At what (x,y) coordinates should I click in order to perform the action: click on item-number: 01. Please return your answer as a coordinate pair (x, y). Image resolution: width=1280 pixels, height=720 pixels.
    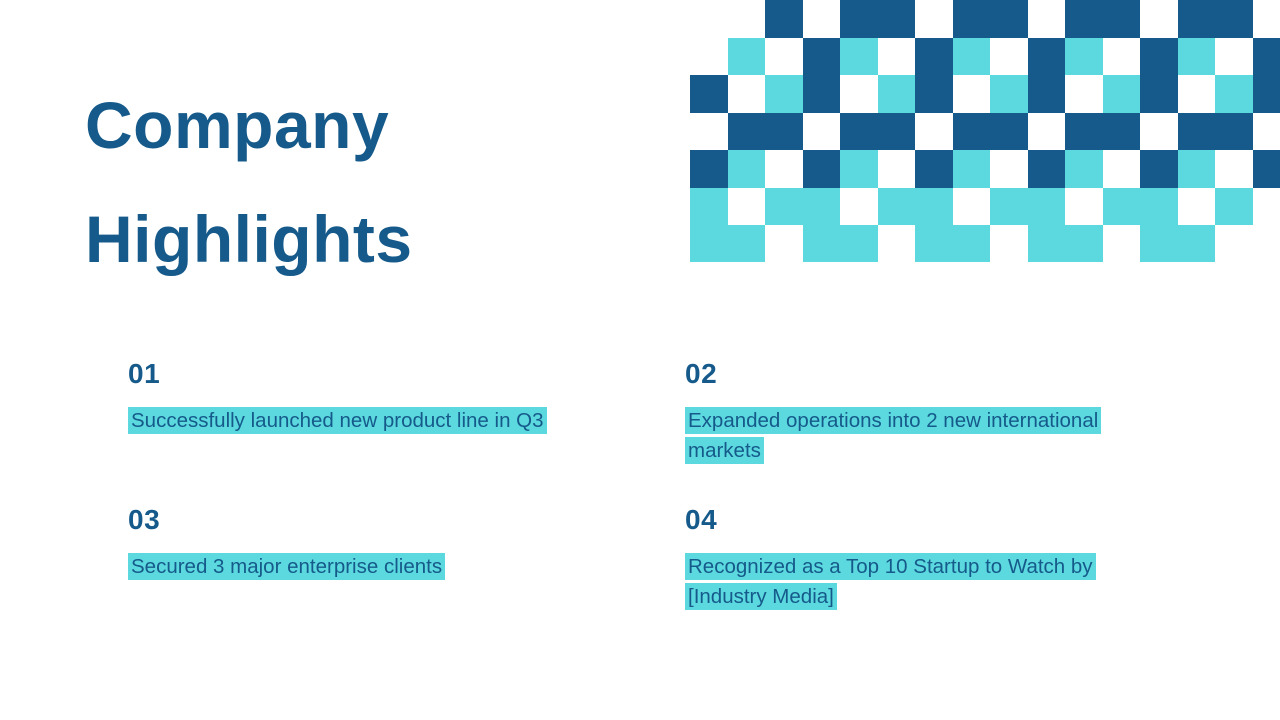
    Looking at the image, I should click on (144, 373).